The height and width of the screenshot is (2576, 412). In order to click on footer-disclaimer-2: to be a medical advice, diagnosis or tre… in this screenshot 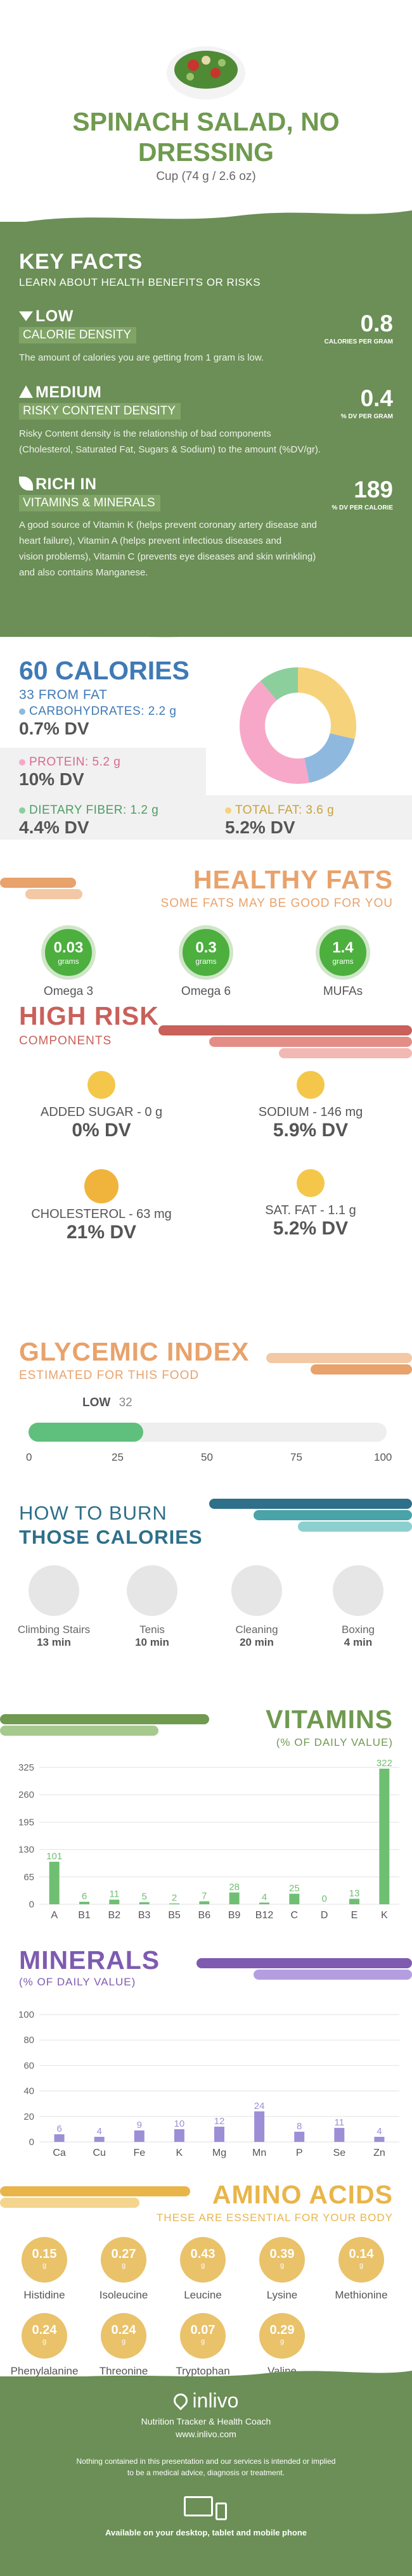, I will do `click(206, 2472)`.